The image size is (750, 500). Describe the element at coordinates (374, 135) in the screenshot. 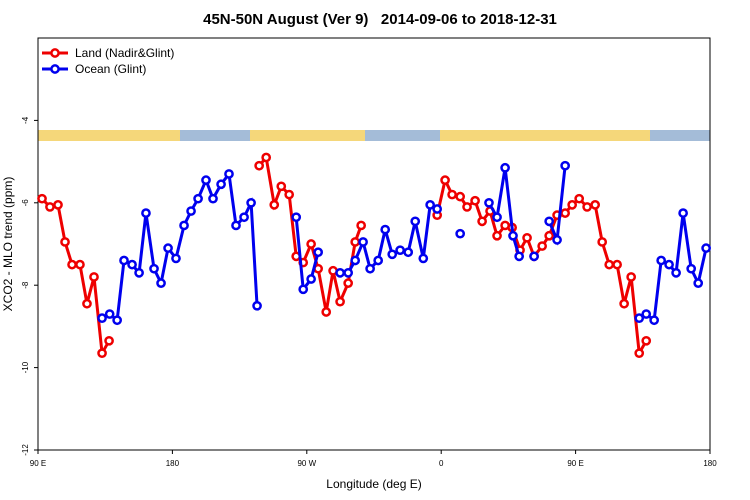

I see `map-strip` at that location.